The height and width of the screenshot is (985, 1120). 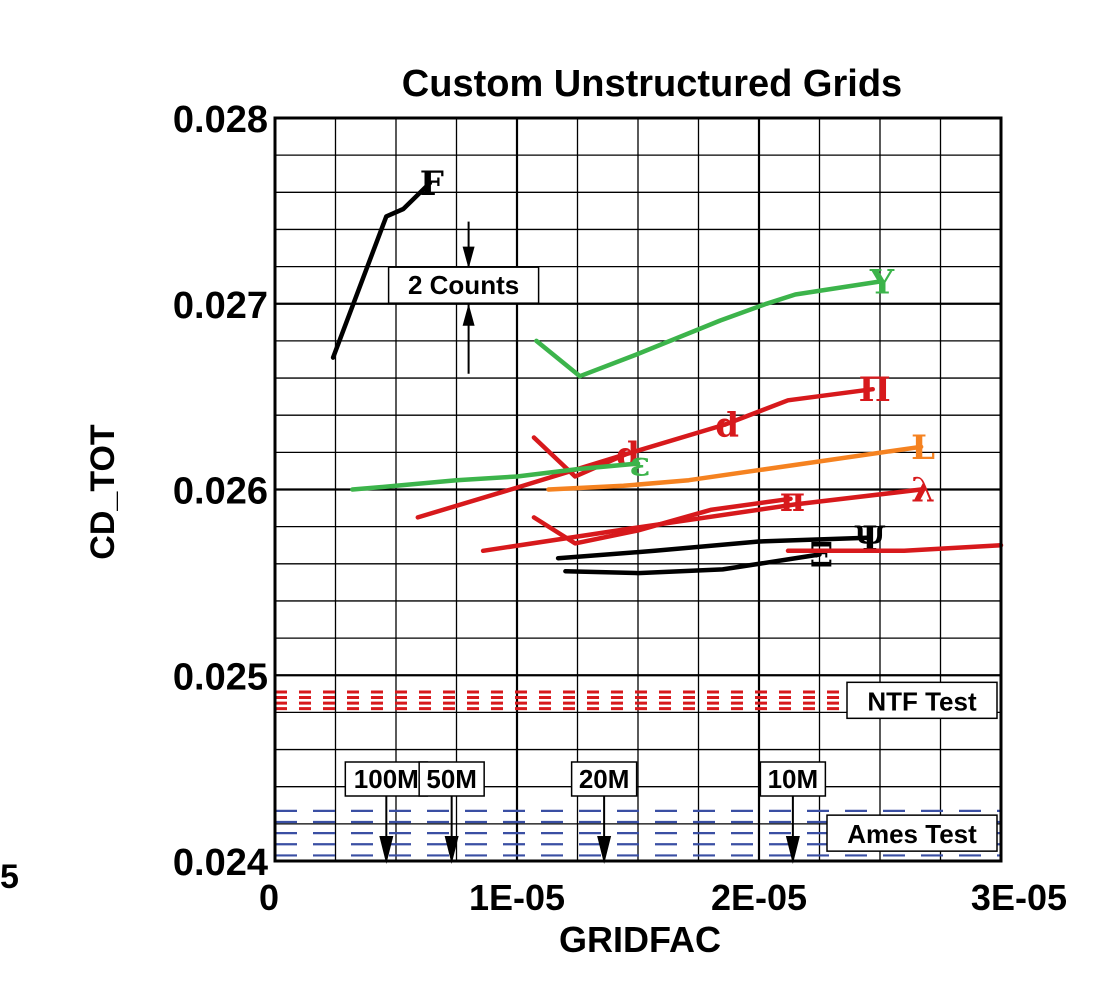 What do you see at coordinates (220, 120) in the screenshot?
I see `y-tick-label: 0.028` at bounding box center [220, 120].